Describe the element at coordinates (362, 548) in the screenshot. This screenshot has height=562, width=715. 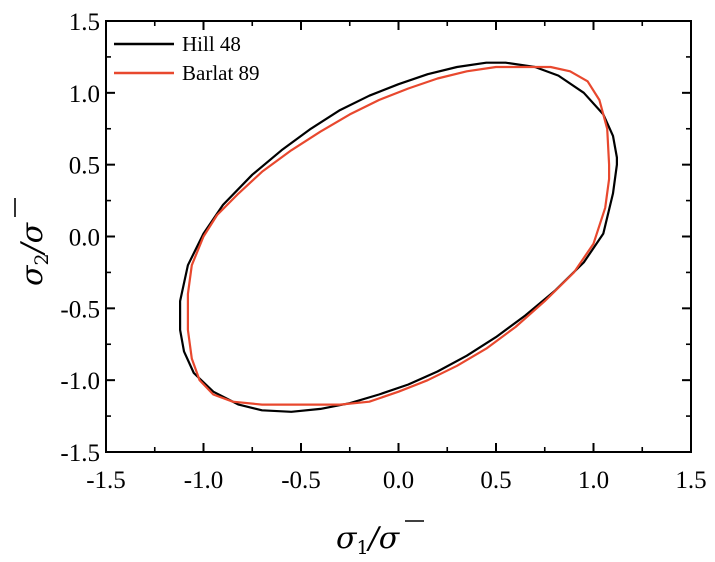
I see `x-axis-label-subscript: 1` at that location.